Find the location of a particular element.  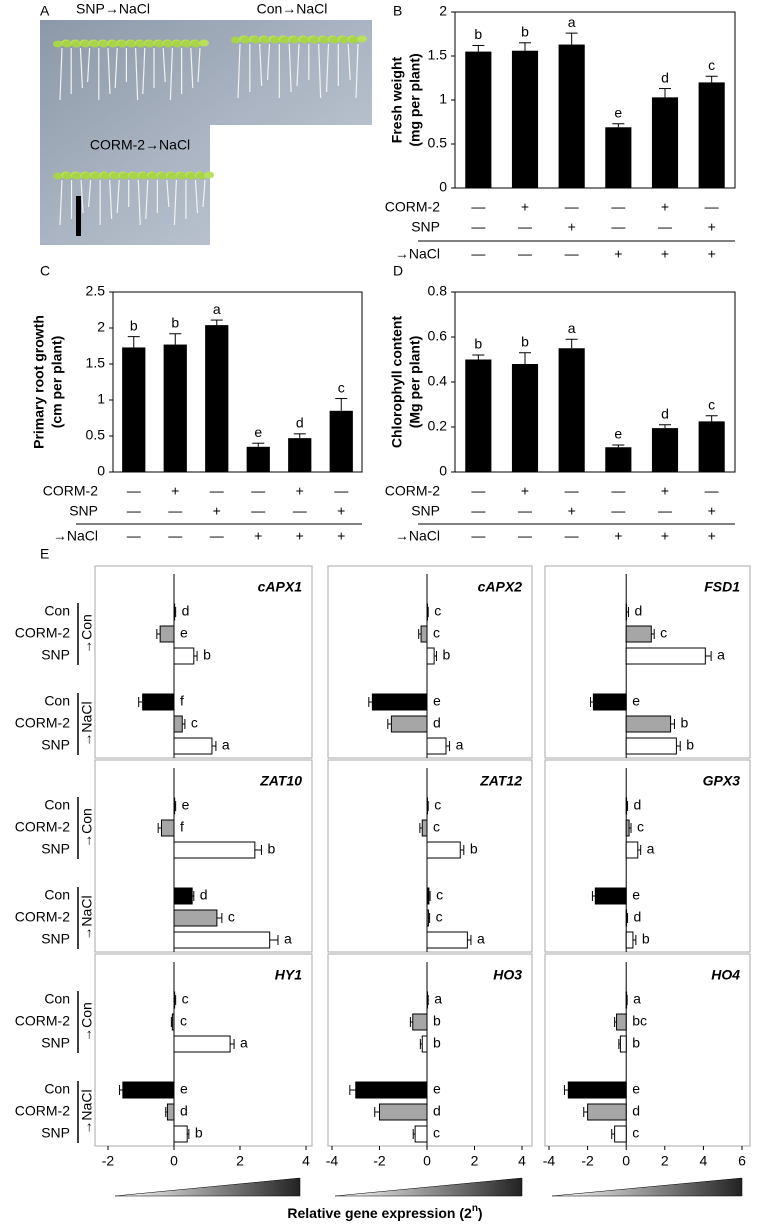

y-axis-label: Fresh weight is located at coordinates (397, 99).